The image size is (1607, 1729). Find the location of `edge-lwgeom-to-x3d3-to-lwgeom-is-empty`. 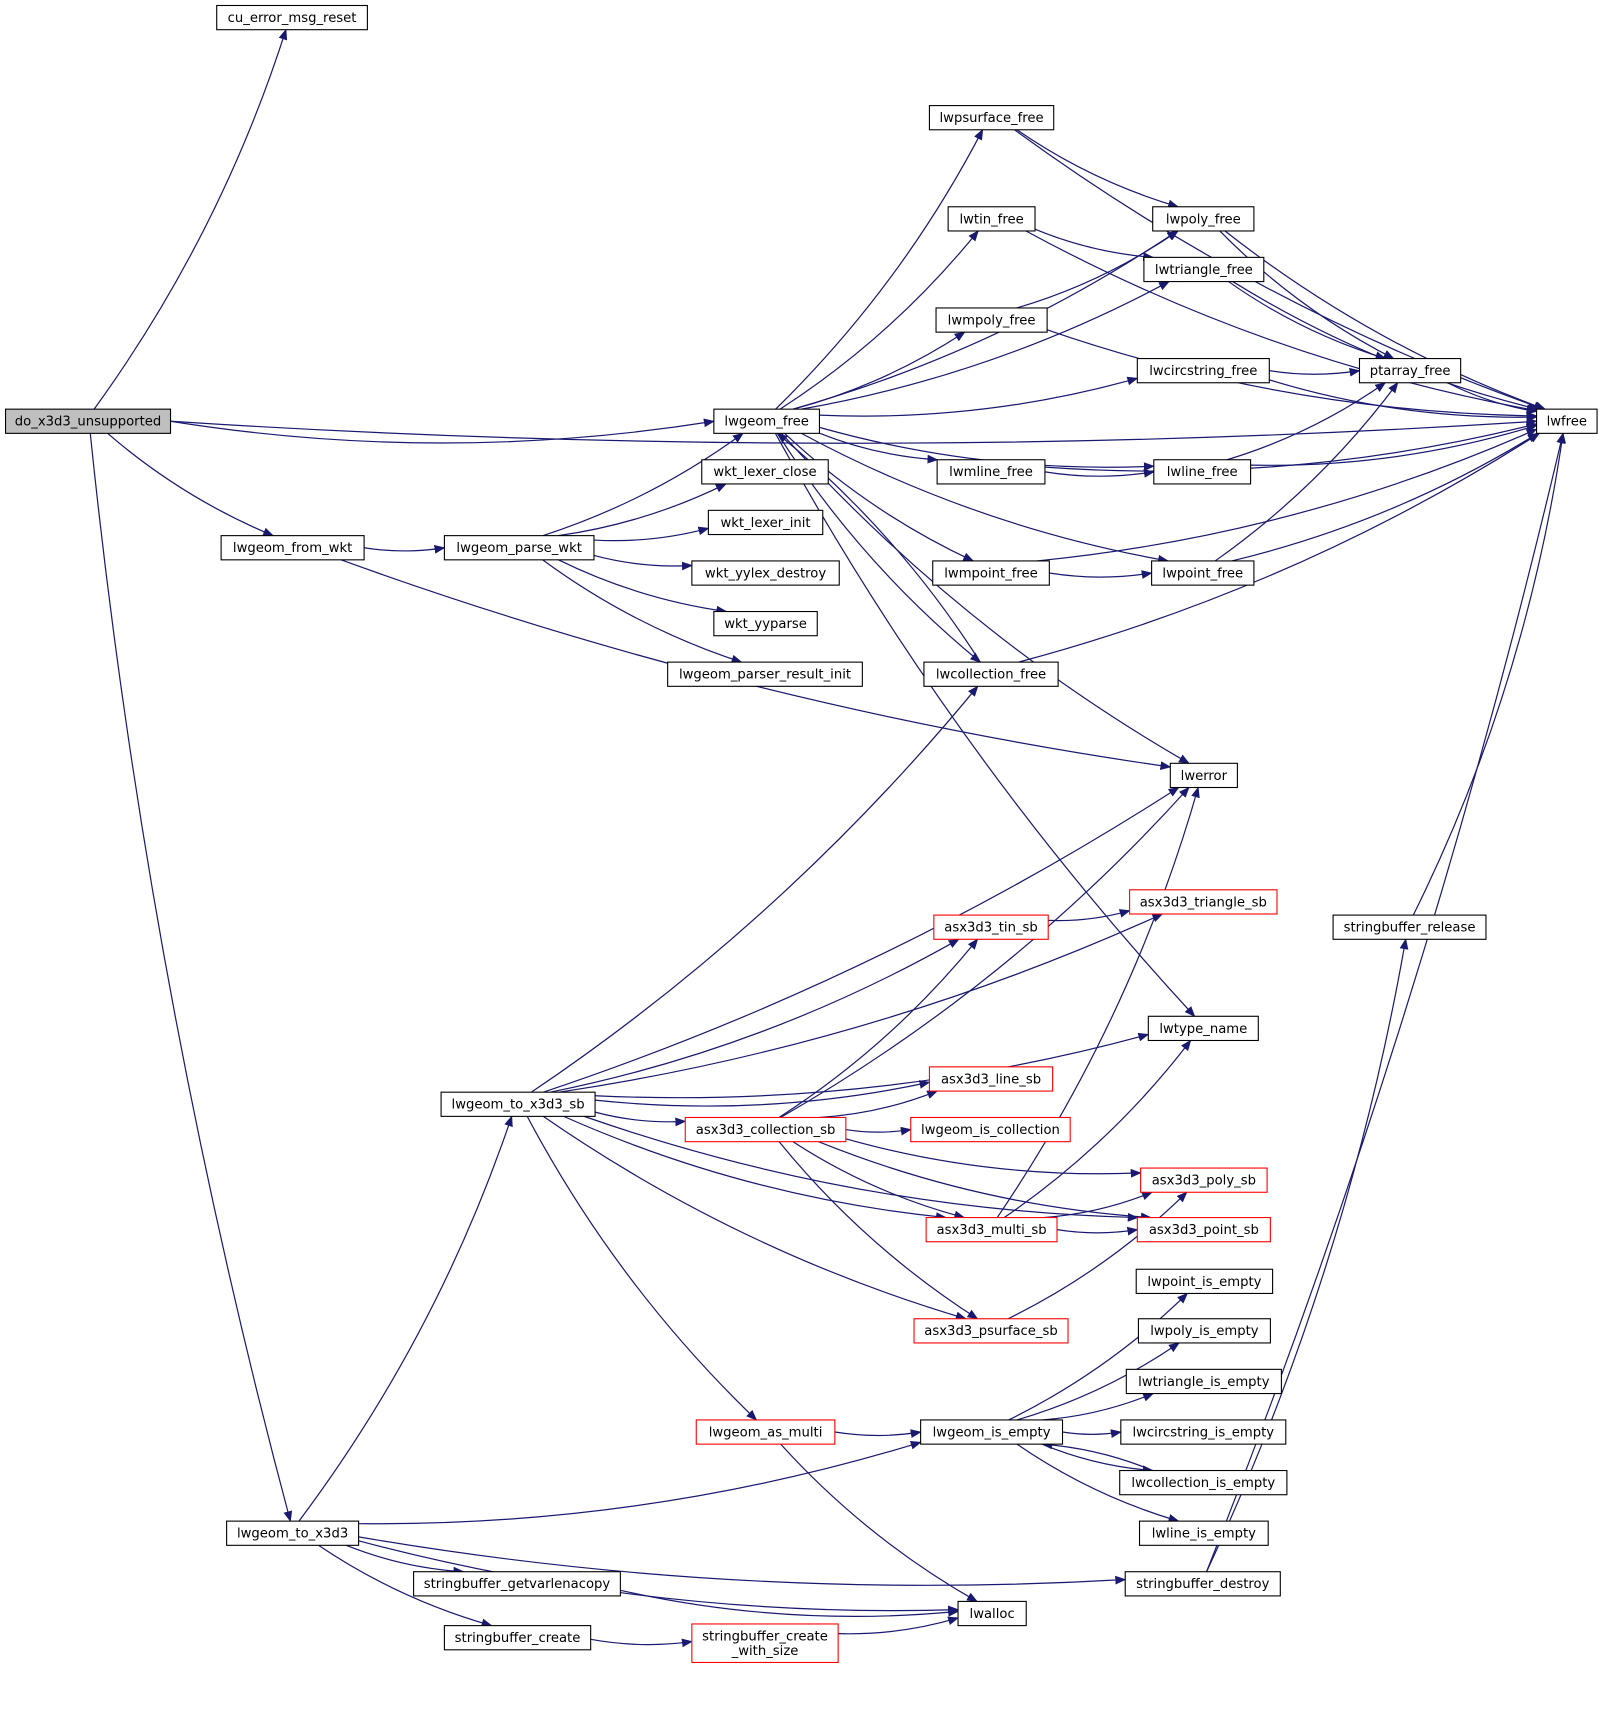

edge-lwgeom-to-x3d3-to-lwgeom-is-empty is located at coordinates (640, 1483).